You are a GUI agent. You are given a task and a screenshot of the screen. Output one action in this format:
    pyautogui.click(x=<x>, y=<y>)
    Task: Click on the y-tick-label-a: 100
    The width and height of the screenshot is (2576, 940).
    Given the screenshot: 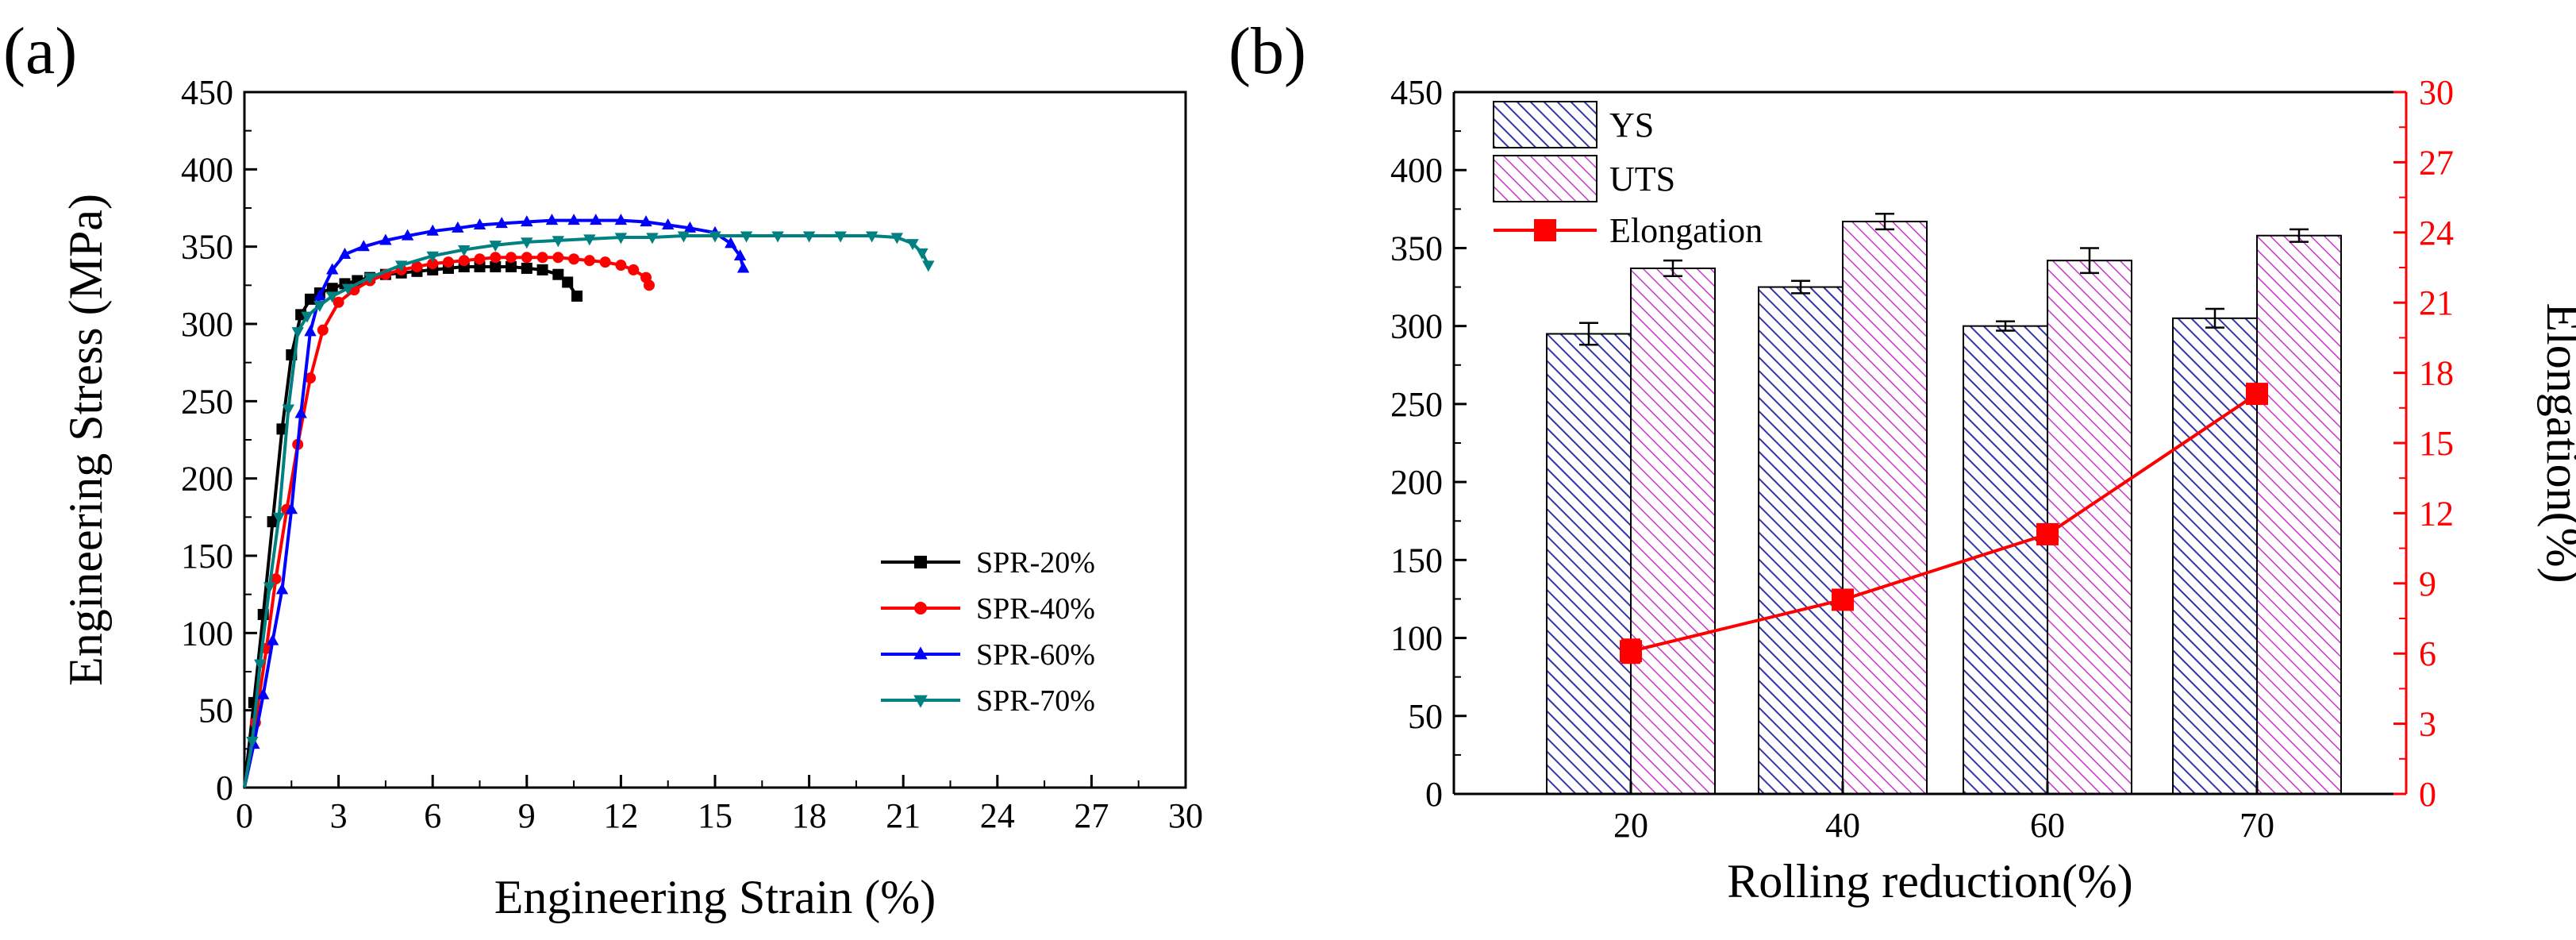 What is the action you would take?
    pyautogui.click(x=207, y=633)
    